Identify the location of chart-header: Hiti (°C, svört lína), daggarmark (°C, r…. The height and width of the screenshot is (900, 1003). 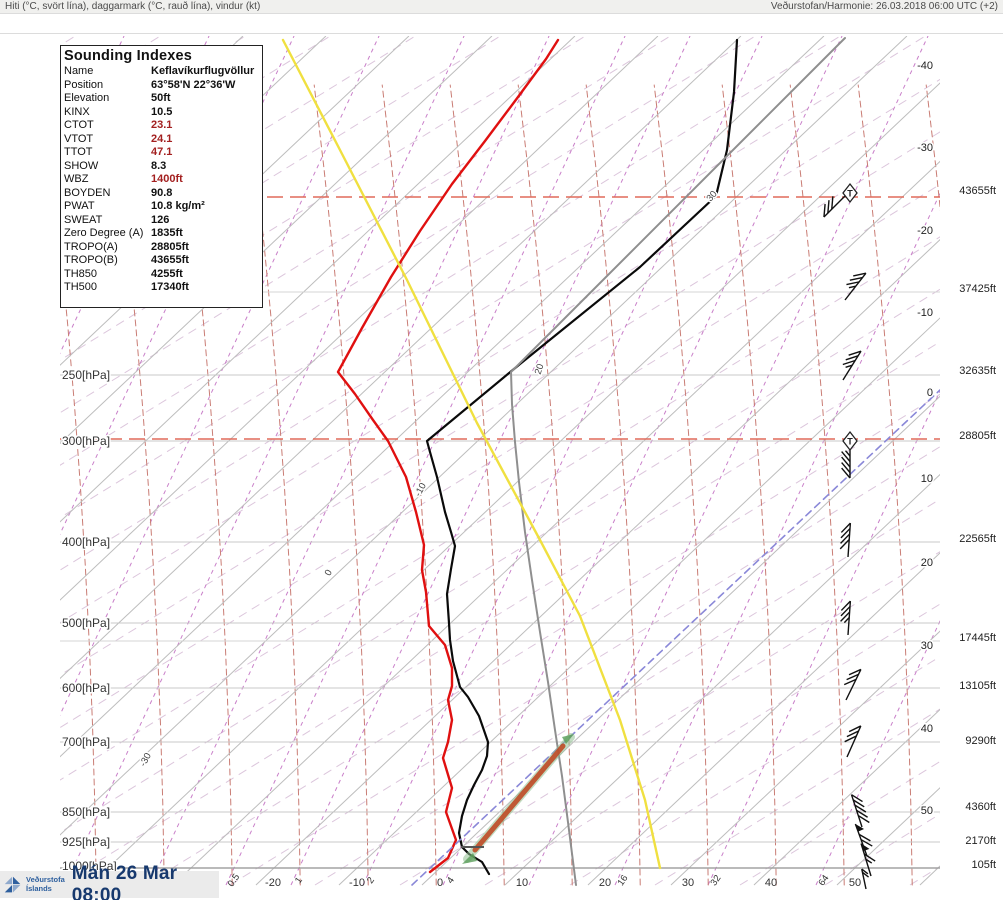
(501, 7).